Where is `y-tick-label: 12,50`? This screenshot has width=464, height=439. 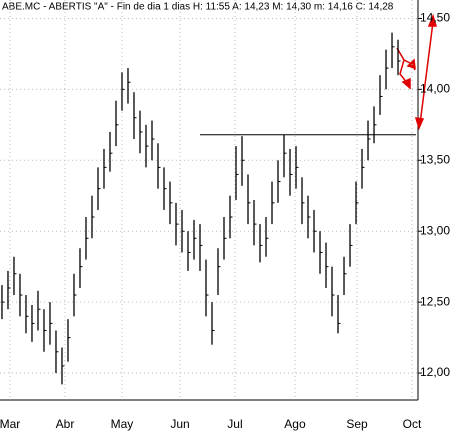 y-tick-label: 12,50 is located at coordinates (435, 301).